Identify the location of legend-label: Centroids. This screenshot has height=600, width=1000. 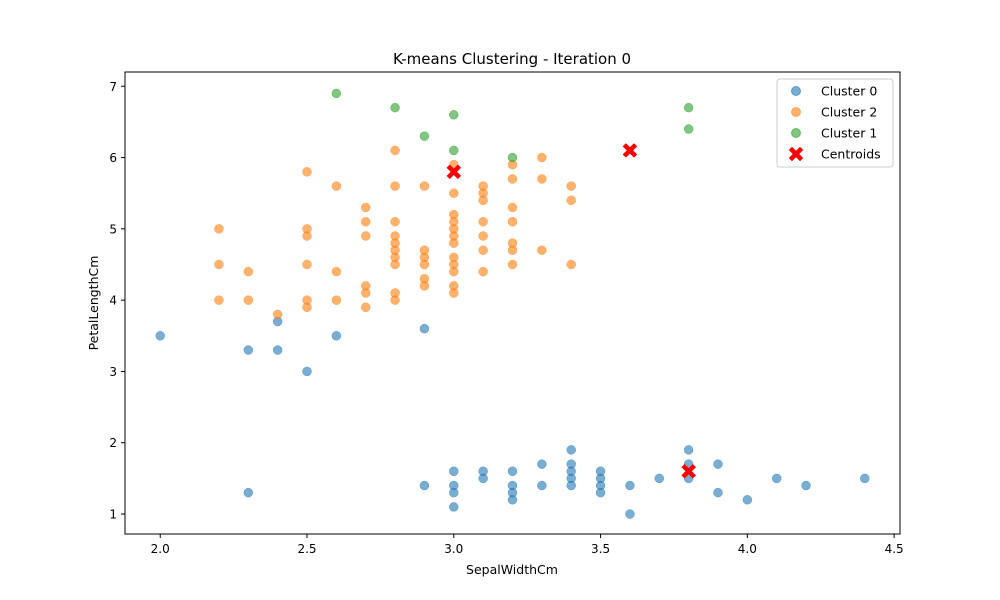
(851, 154).